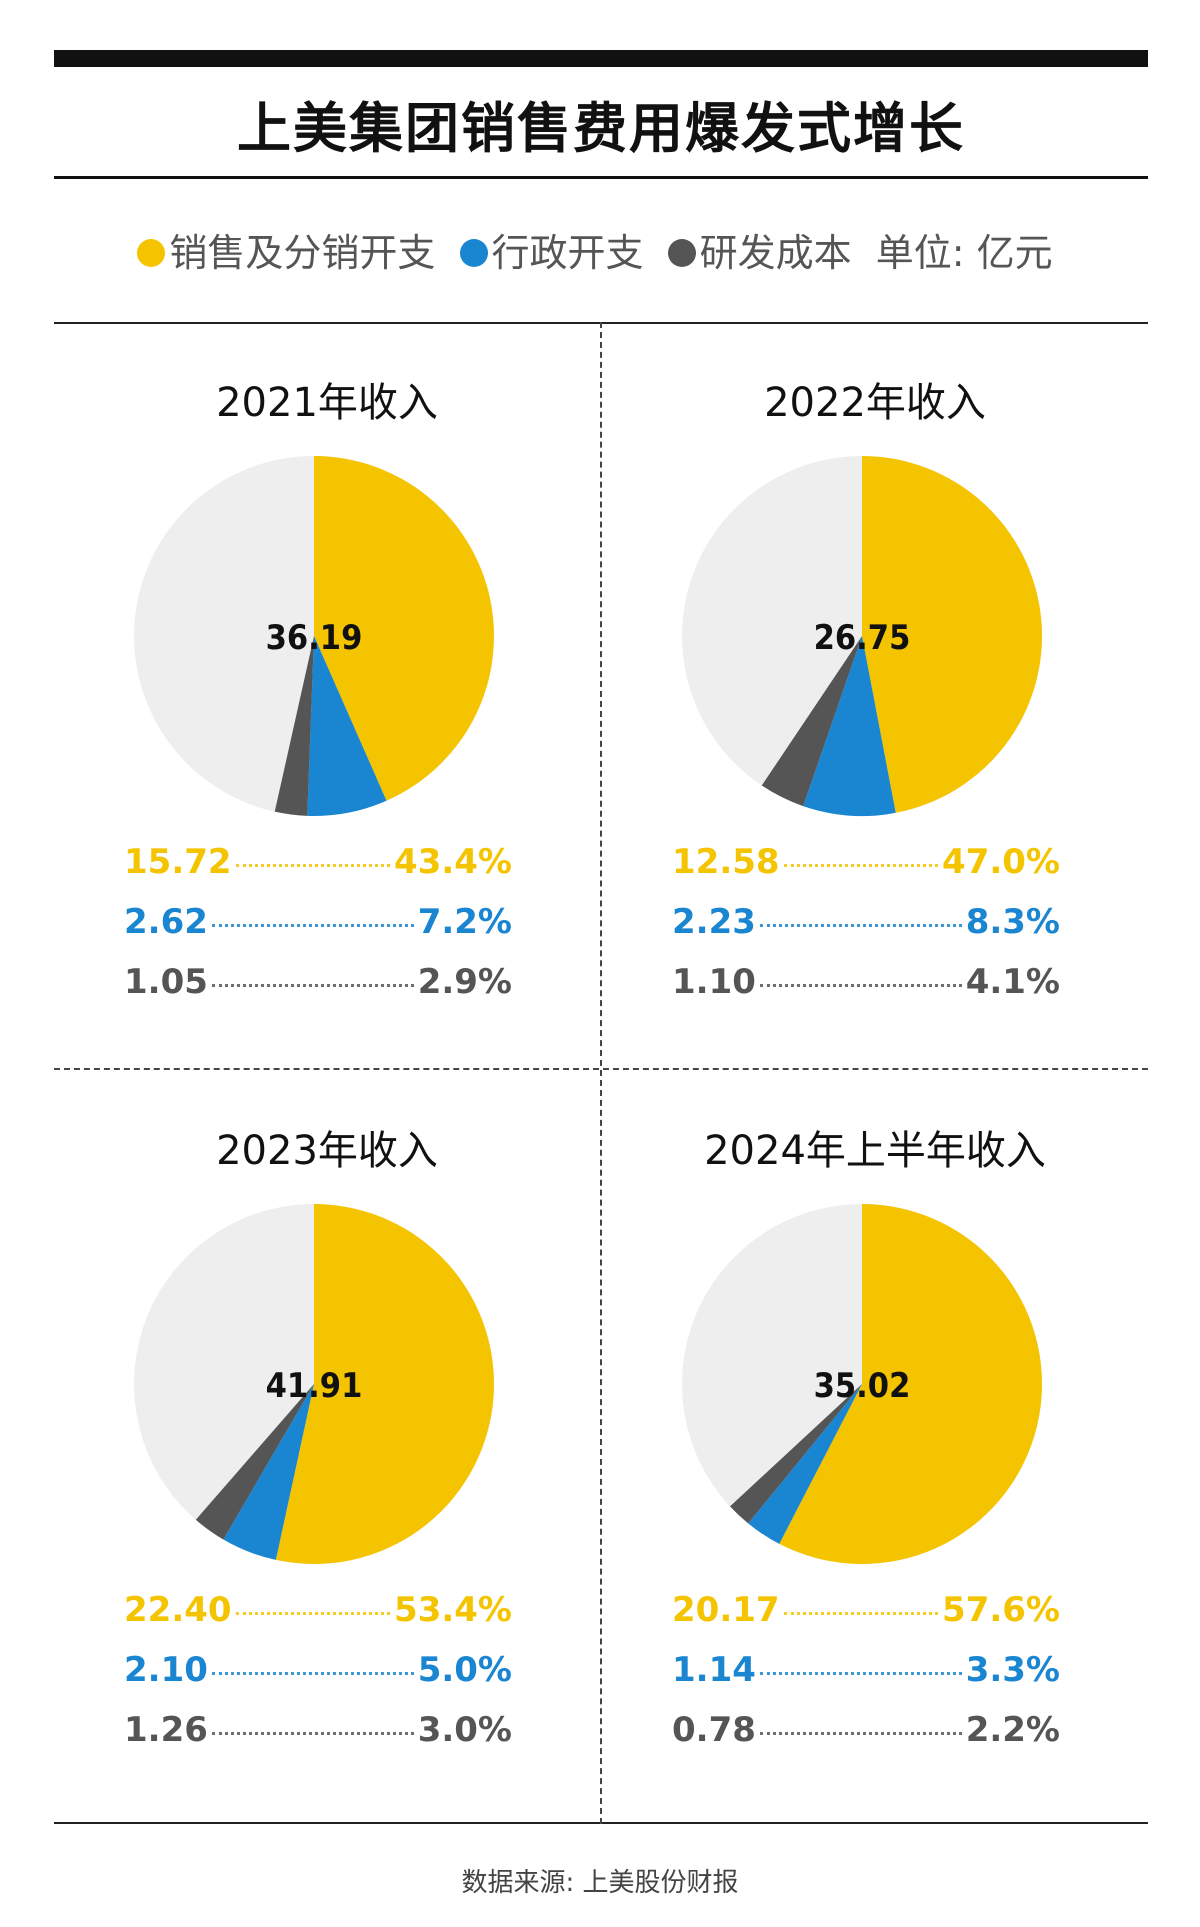  I want to click on value-percent: 3.0%, so click(464, 1730).